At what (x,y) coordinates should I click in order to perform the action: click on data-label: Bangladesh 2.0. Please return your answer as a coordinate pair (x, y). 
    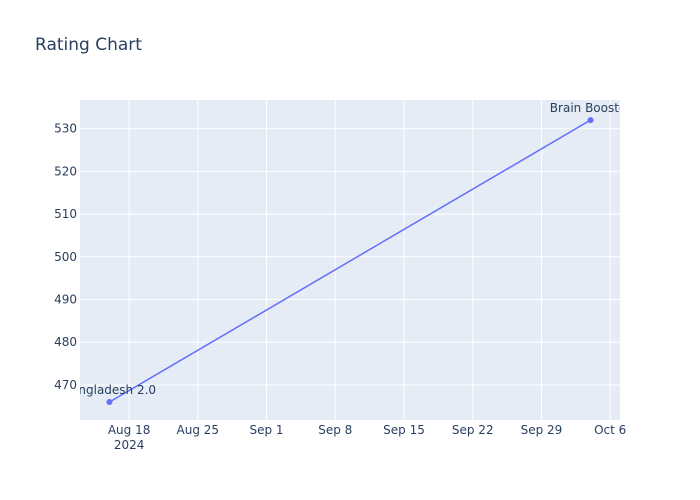
    Looking at the image, I should click on (109, 390).